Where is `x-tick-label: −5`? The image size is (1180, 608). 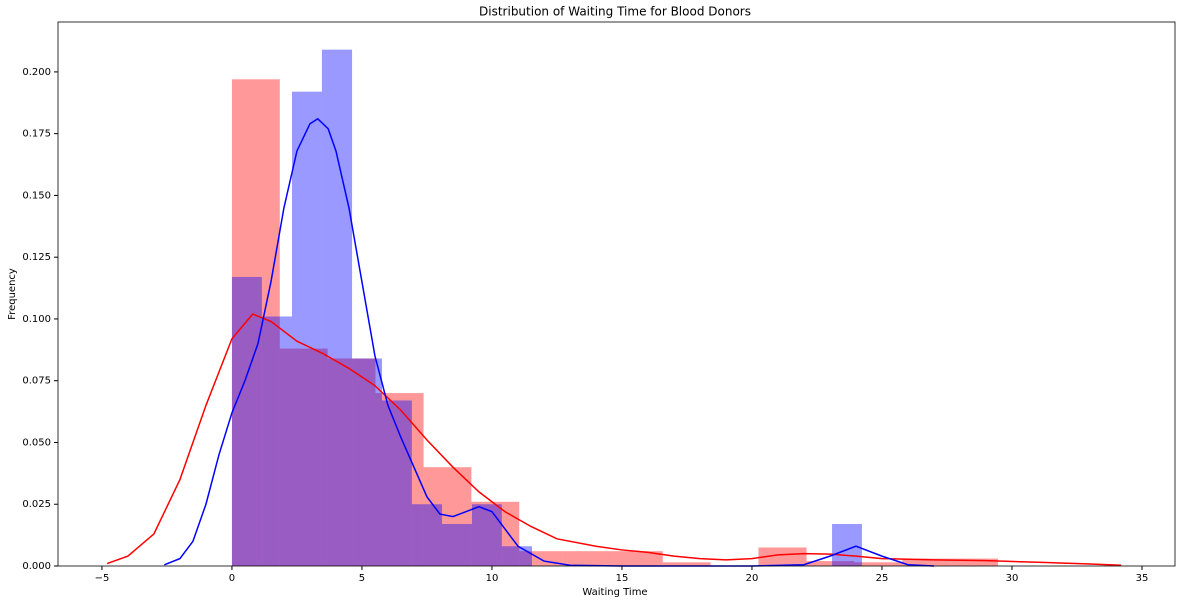
x-tick-label: −5 is located at coordinates (102, 578).